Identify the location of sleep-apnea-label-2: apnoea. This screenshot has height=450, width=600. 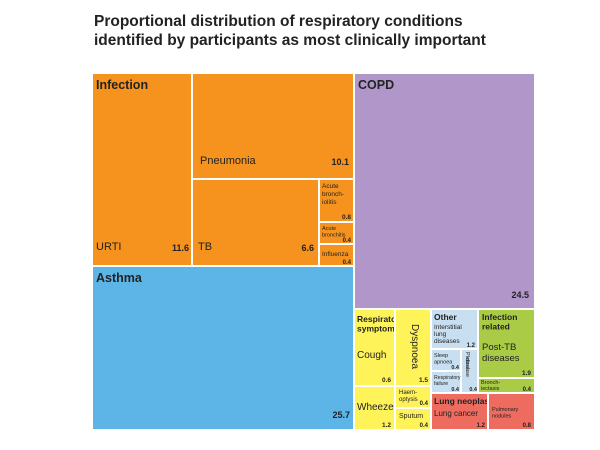
(443, 363).